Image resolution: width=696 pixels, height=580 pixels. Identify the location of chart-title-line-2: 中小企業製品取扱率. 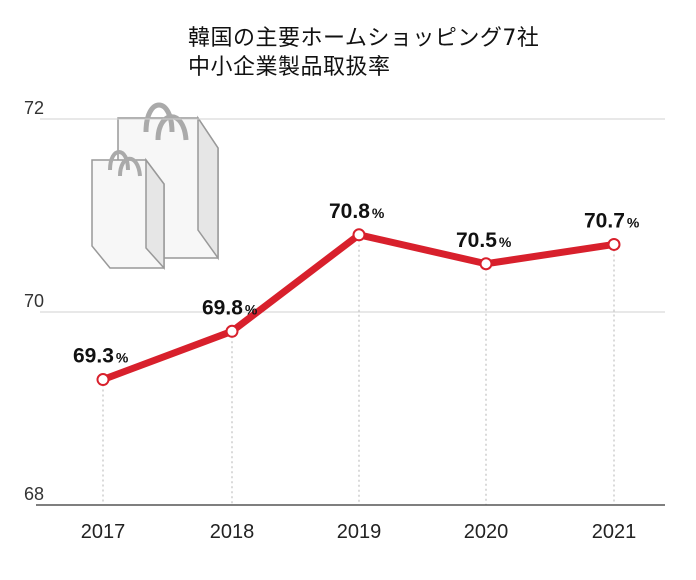
(289, 67).